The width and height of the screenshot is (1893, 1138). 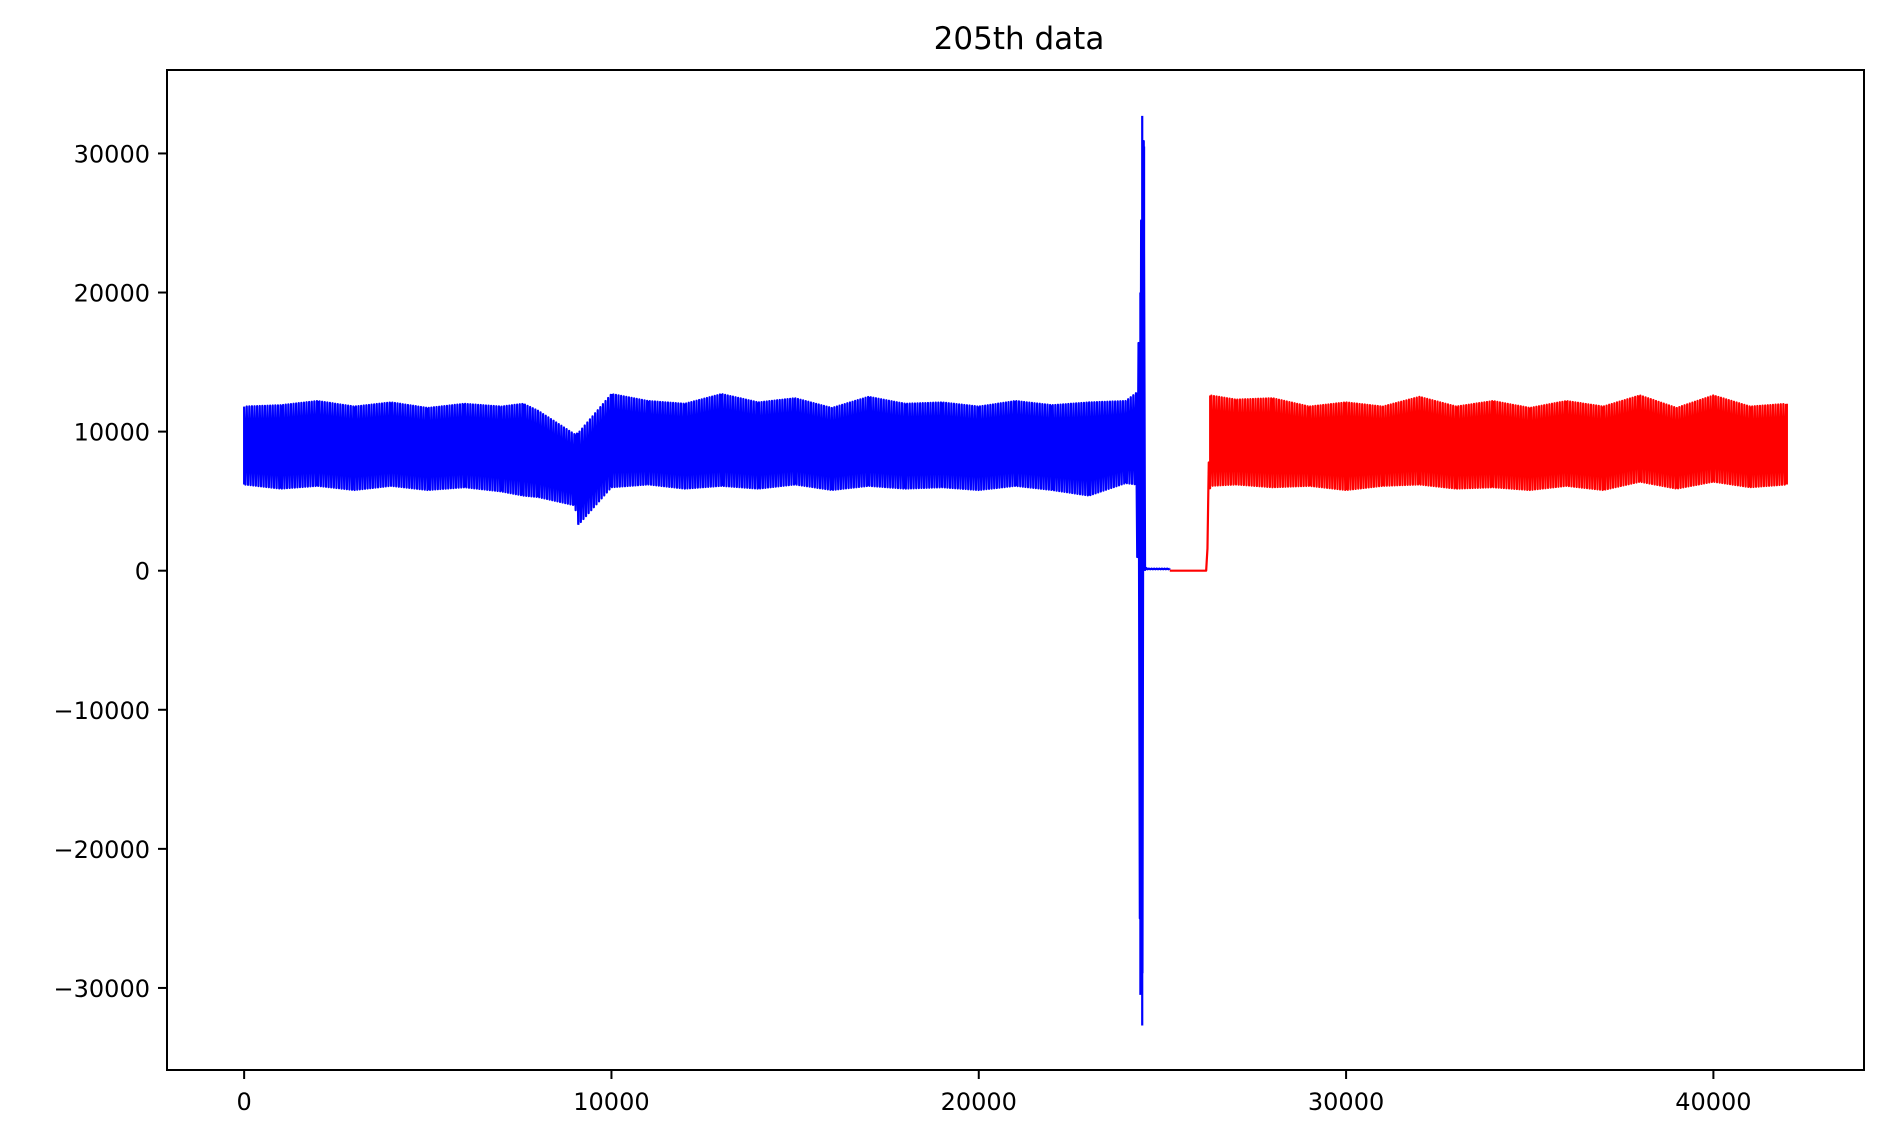 I want to click on y-tick-label: 20000, so click(x=112, y=294).